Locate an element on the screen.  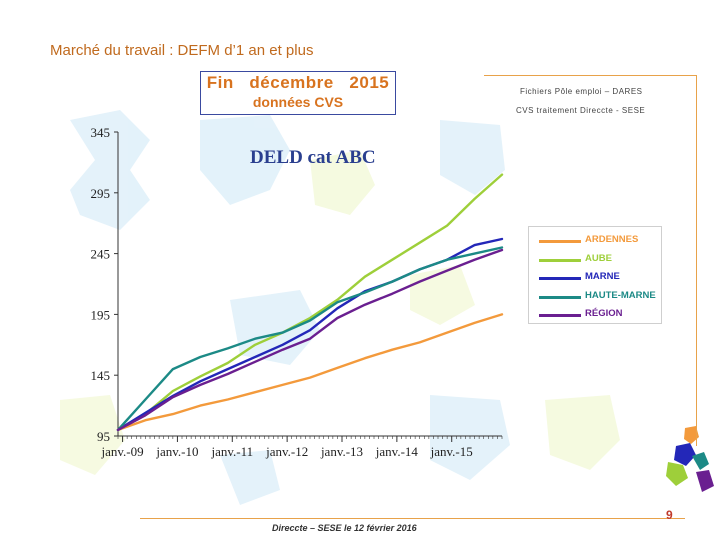
subtitle-date: Fin décembre 2015 is located at coordinates (298, 82).